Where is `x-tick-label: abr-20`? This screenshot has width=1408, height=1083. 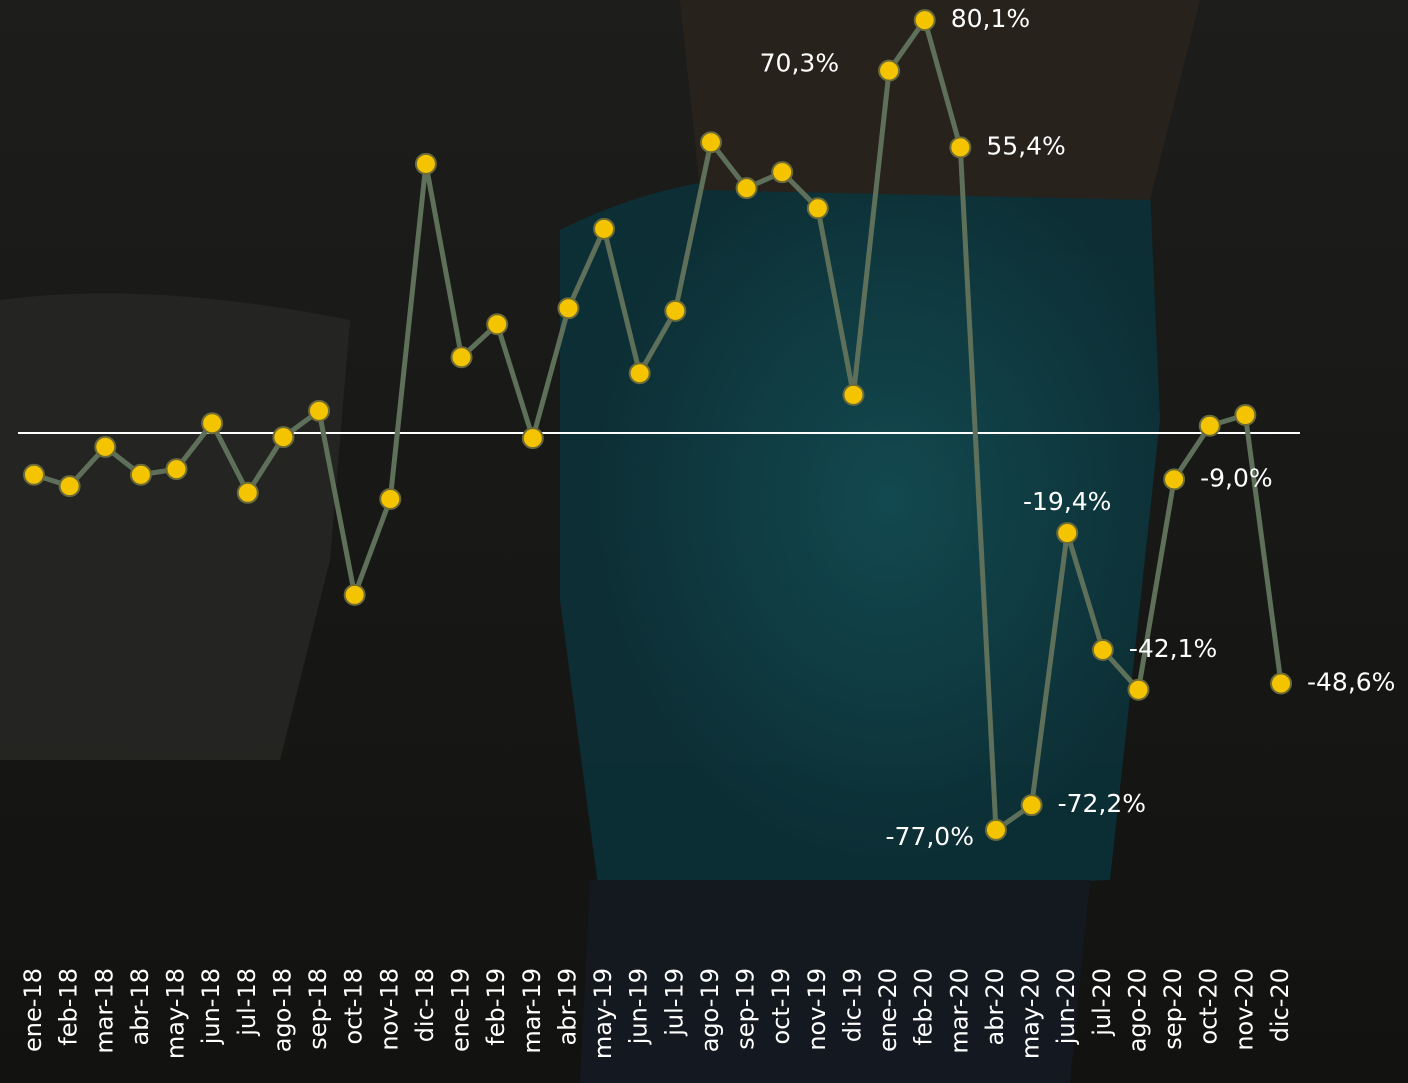 x-tick-label: abr-20 is located at coordinates (995, 1006).